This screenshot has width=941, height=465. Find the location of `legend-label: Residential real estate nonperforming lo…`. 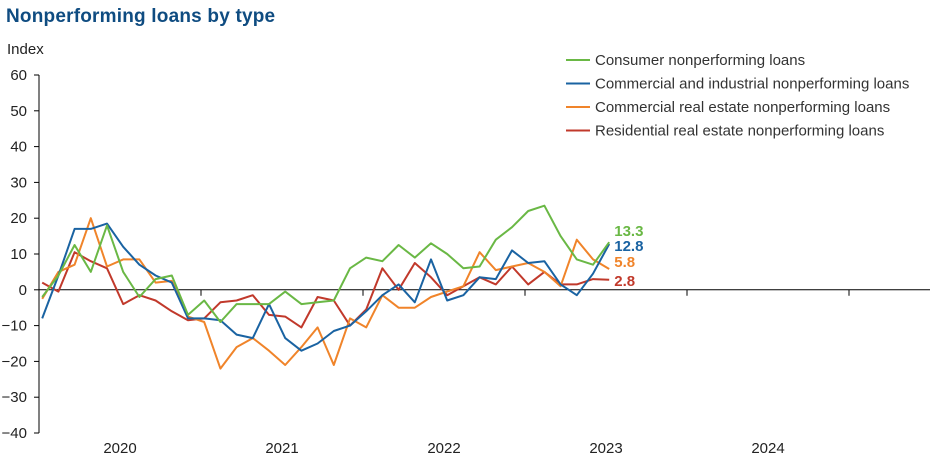

legend-label: Residential real estate nonperforming lo… is located at coordinates (739, 131).